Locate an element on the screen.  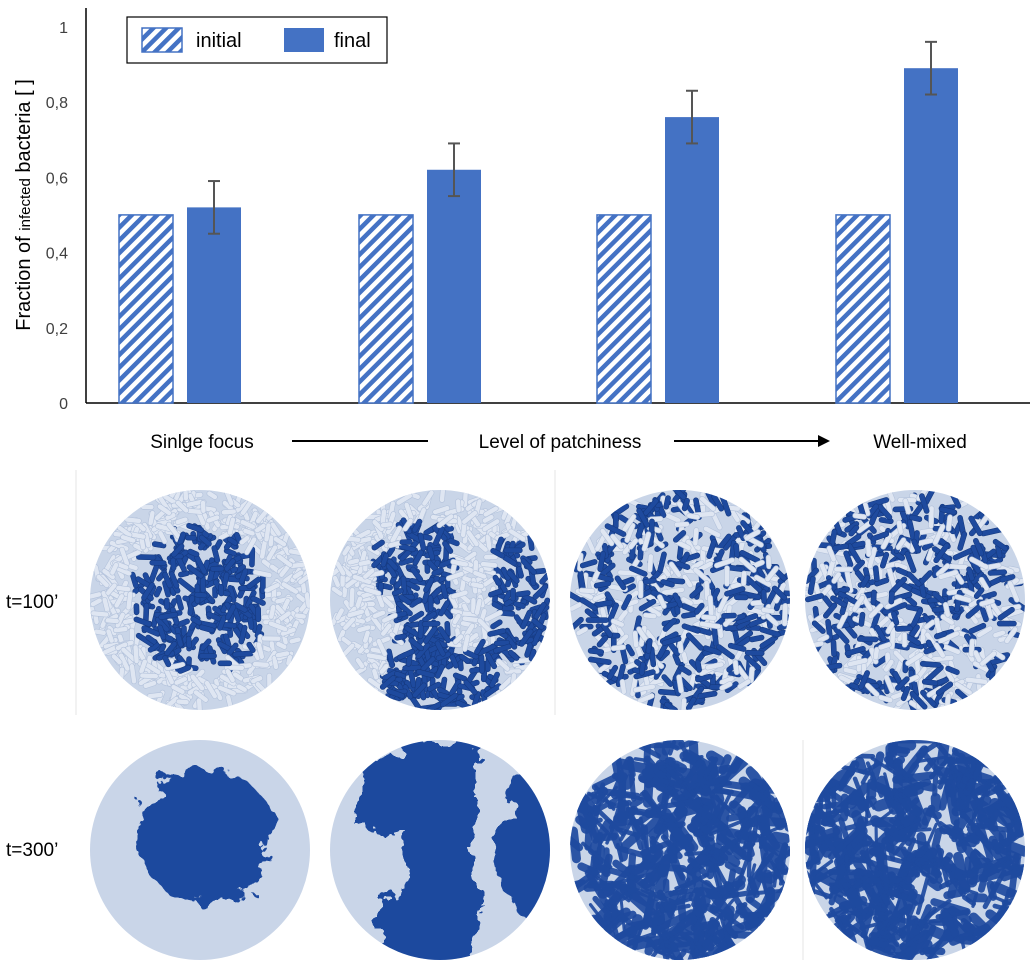
y-tick-label: 1 is located at coordinates (63, 28).